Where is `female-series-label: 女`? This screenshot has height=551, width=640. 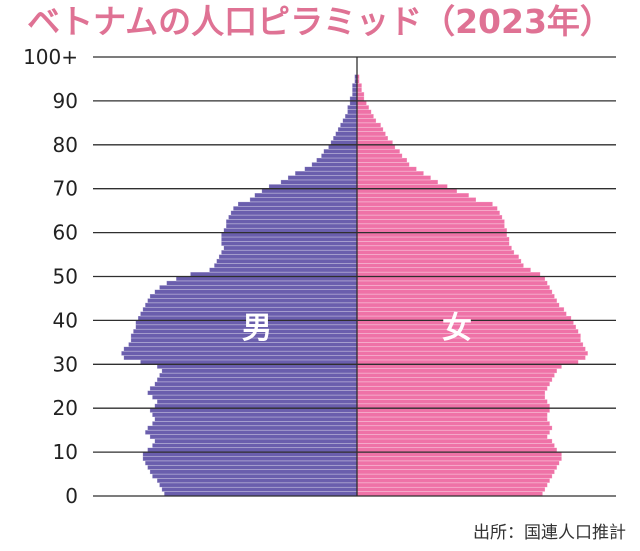 female-series-label: 女 is located at coordinates (457, 328).